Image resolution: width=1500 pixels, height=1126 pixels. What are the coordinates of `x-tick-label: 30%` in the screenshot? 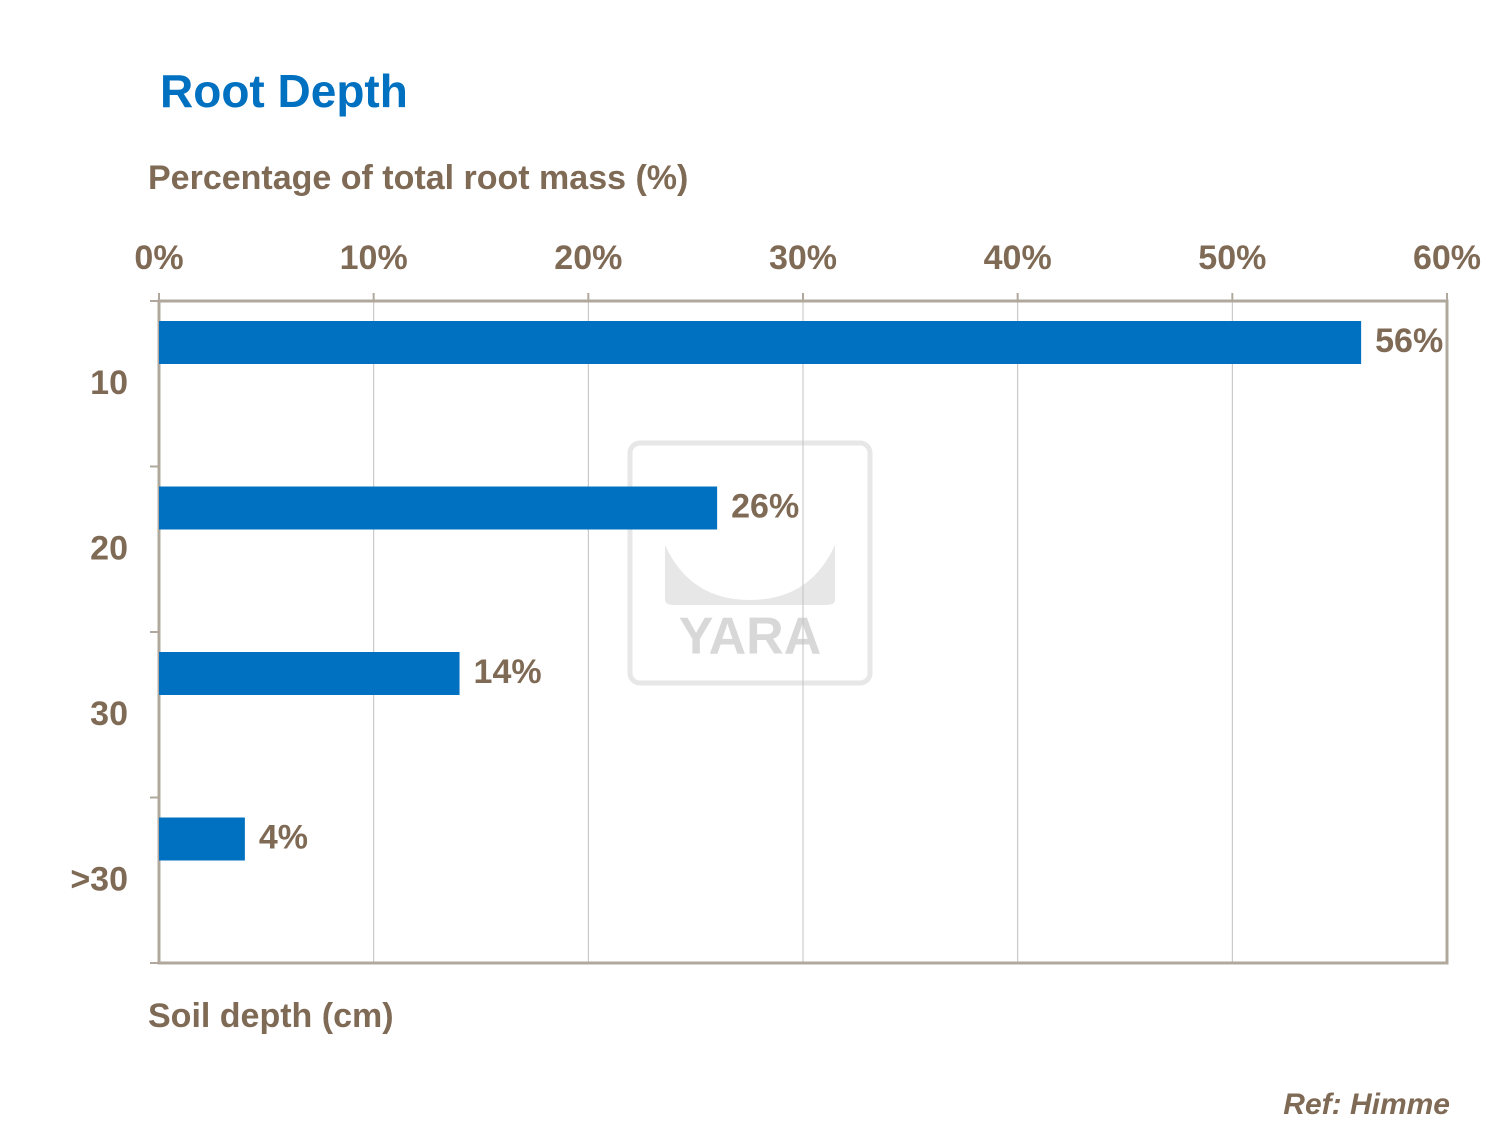 It's located at (803, 258).